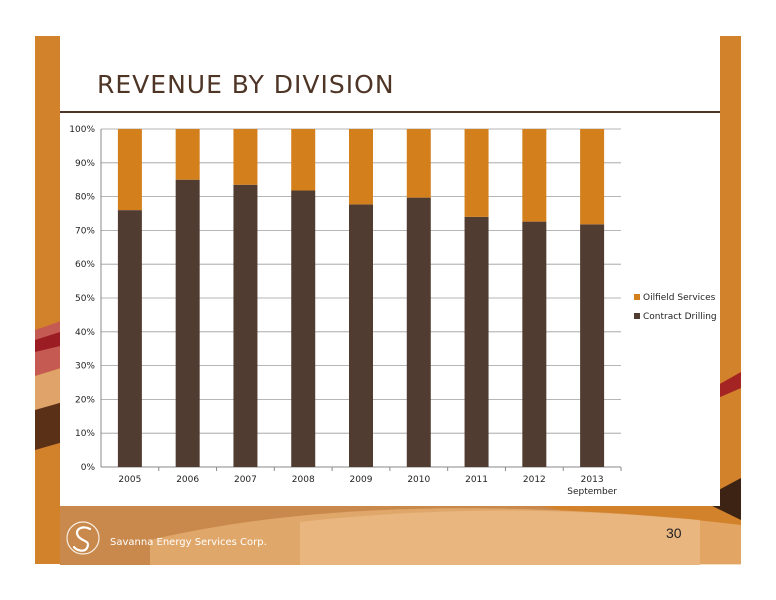 Image resolution: width=776 pixels, height=600 pixels. What do you see at coordinates (85, 434) in the screenshot?
I see `y-tick-label: 10%` at bounding box center [85, 434].